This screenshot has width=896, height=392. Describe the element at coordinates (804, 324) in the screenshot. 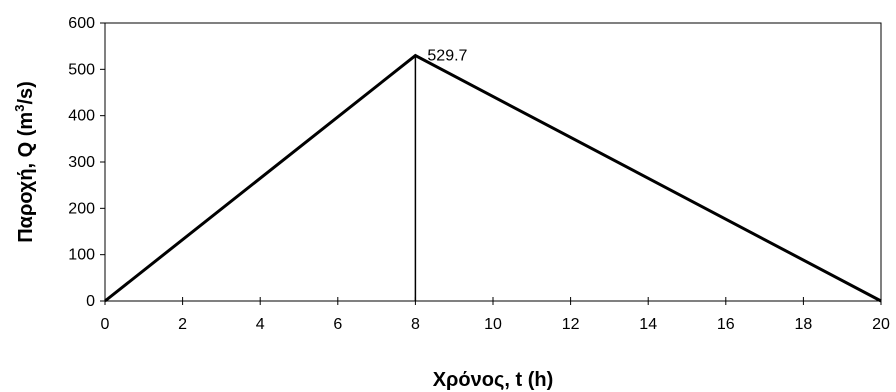

I see `x-tick-label: 18` at that location.